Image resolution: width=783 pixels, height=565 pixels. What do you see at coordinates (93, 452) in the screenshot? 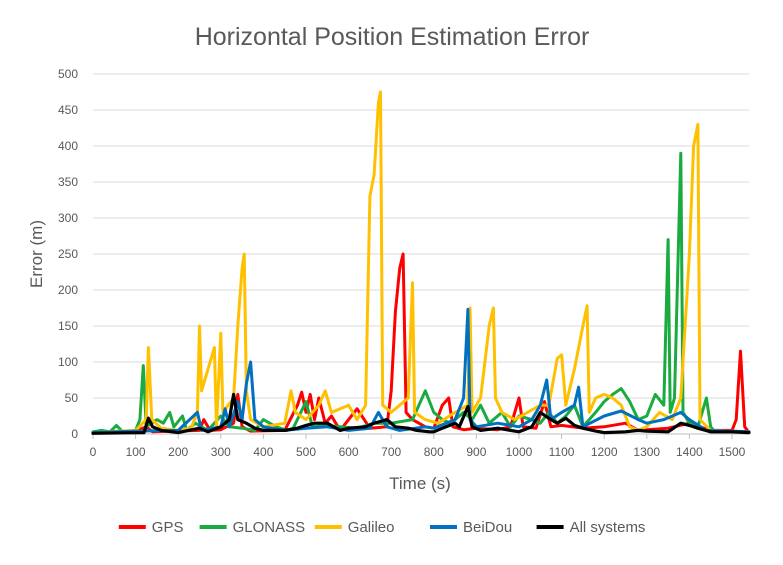
I see `x-tick-label: 0` at bounding box center [93, 452].